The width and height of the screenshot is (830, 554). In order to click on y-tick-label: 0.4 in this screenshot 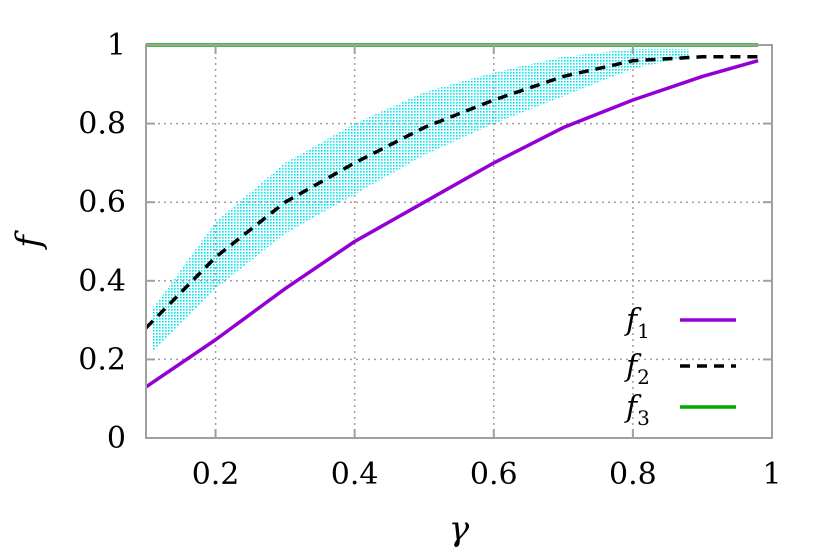, I will do `click(102, 281)`.